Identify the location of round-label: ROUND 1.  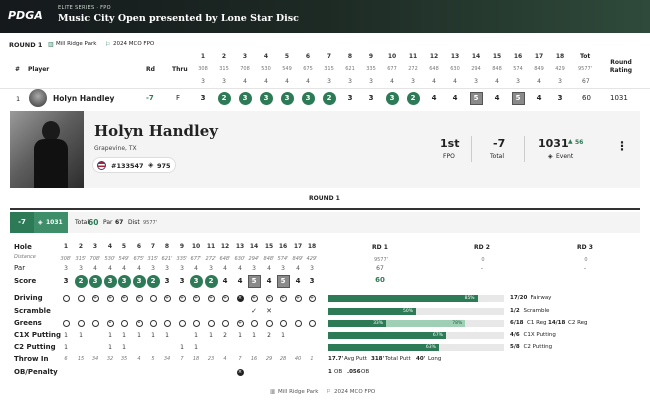
(26, 45).